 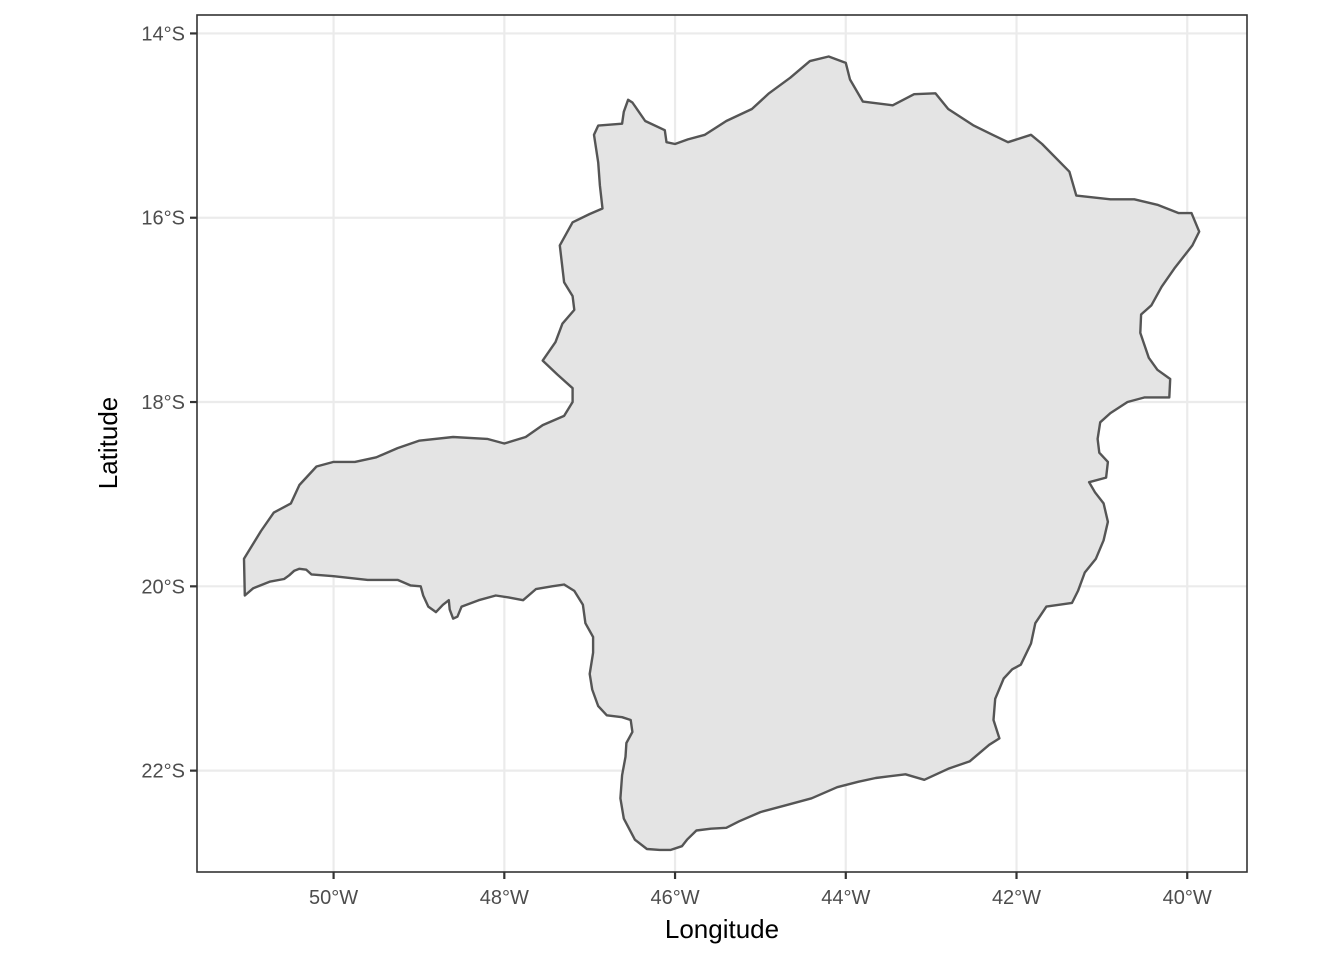 I want to click on y-tick-label: 22°S, so click(x=163, y=772).